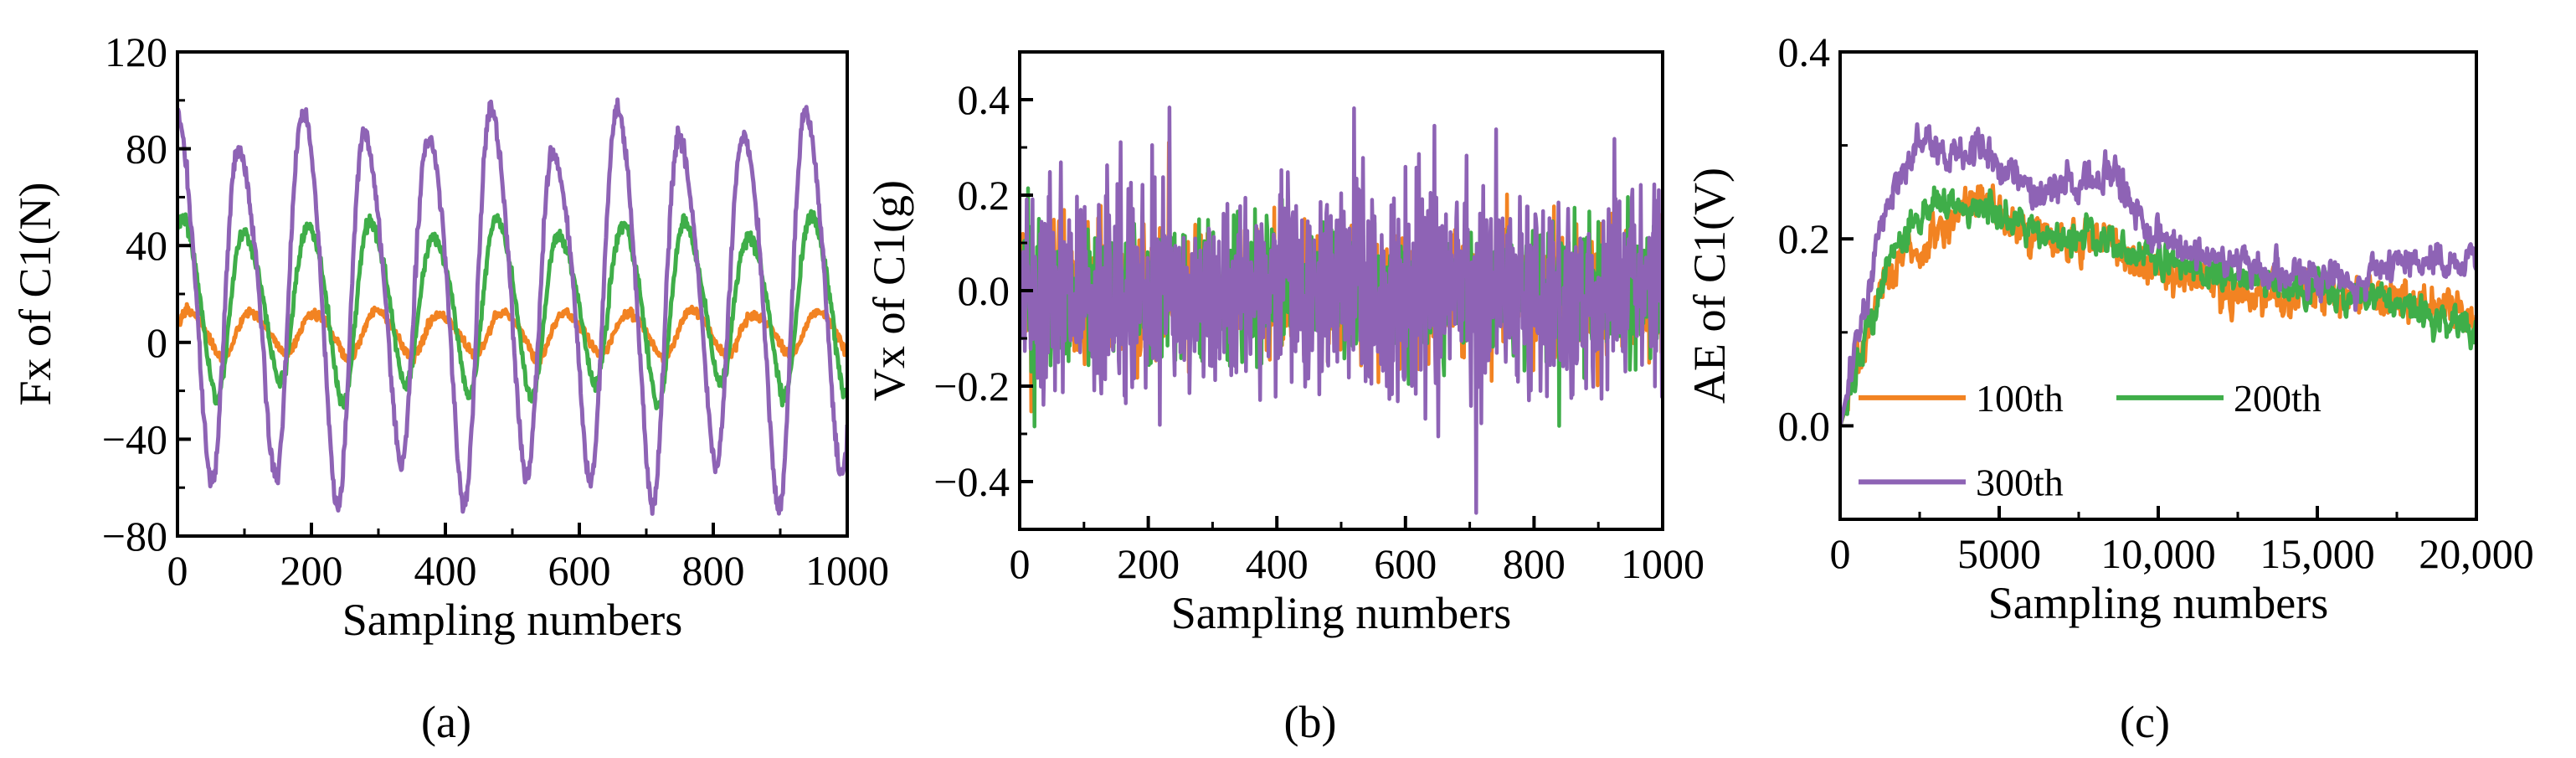 This screenshot has width=2576, height=758. I want to click on y-axis-title: Vx of C1(g), so click(889, 290).